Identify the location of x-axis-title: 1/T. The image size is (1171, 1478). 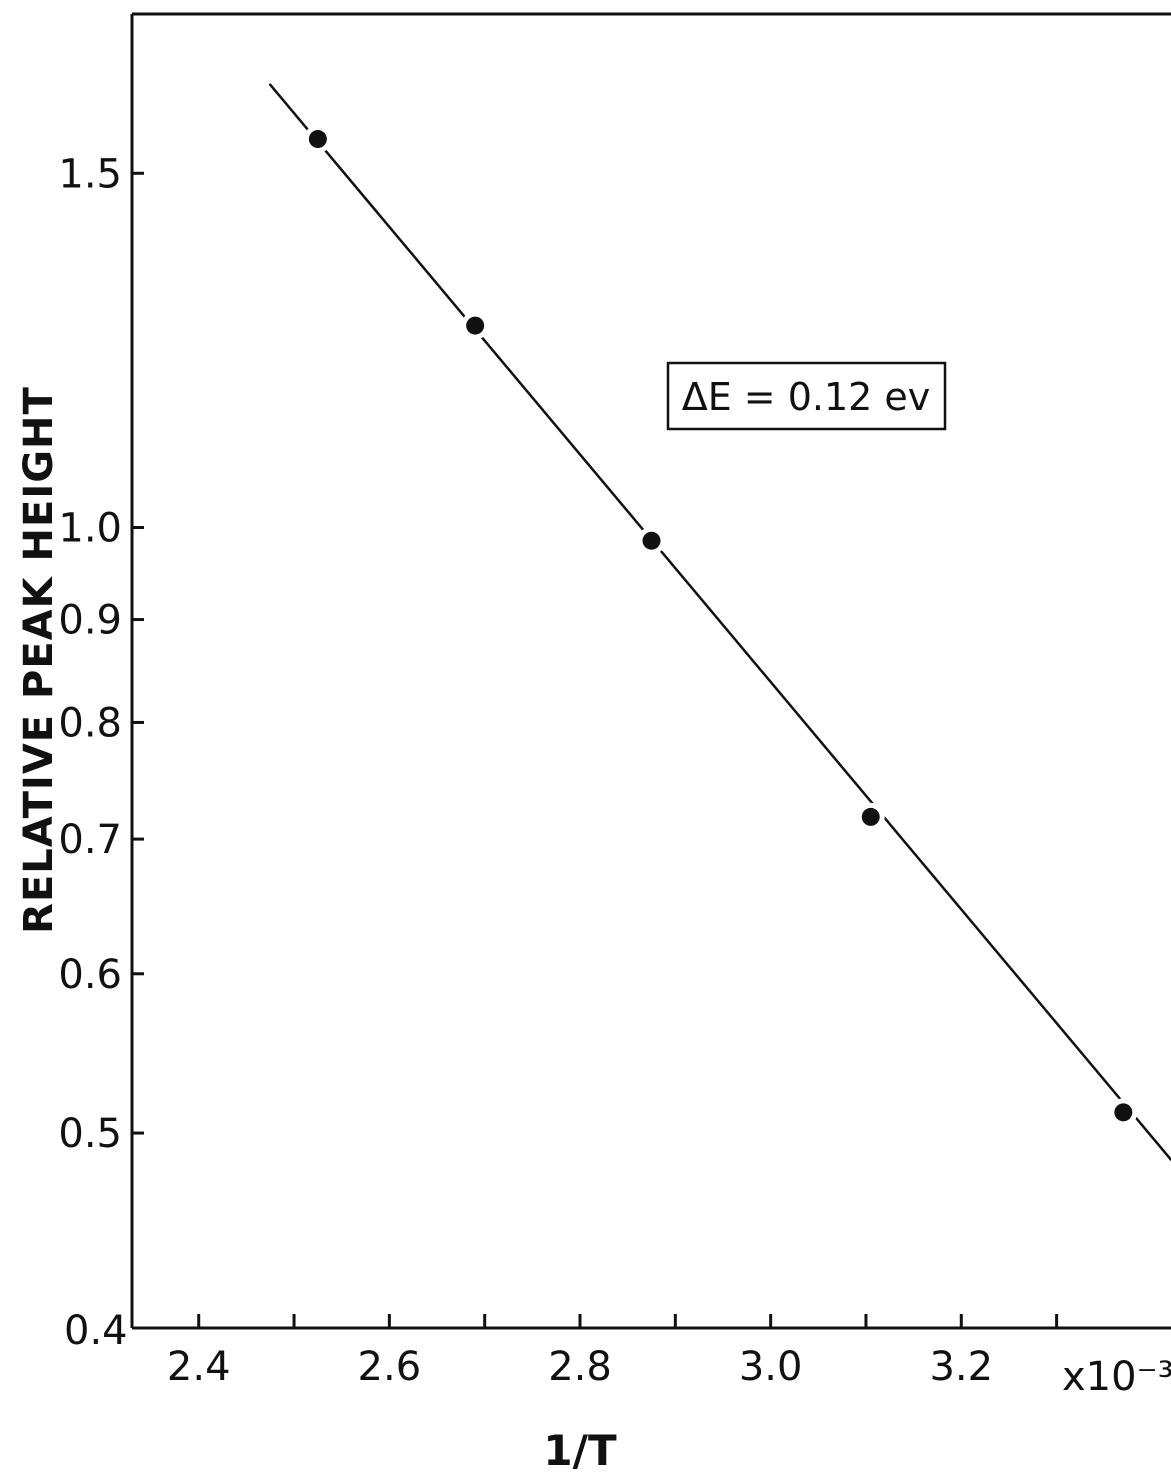
(580, 1450).